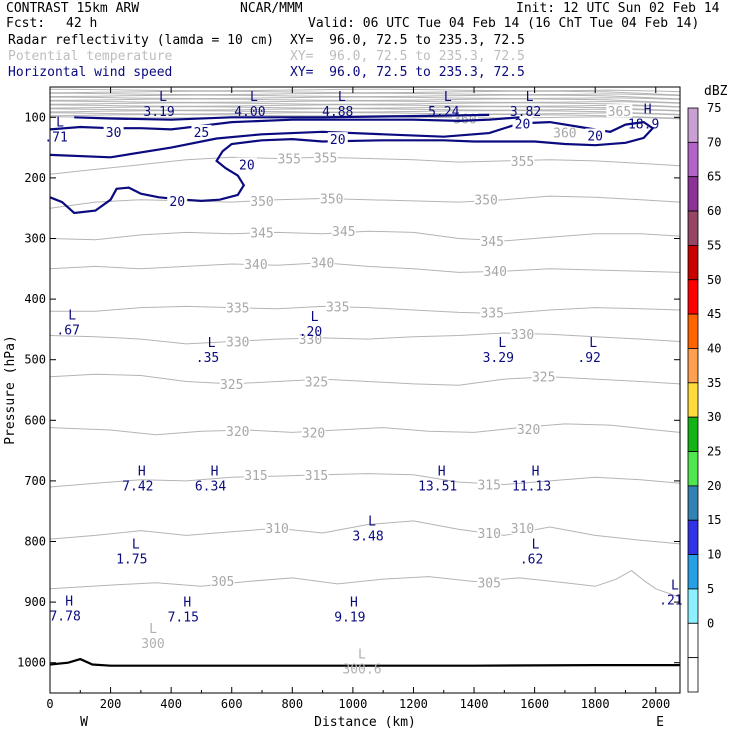 Image resolution: width=740 pixels, height=740 pixels. Describe the element at coordinates (271, 8) in the screenshot. I see `organization-label: NCAR/MMM` at that location.